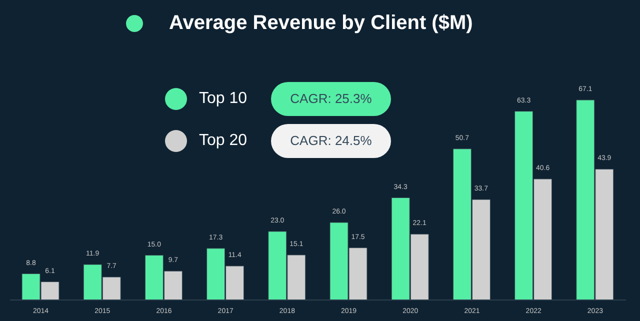 This screenshot has height=321, width=640. Describe the element at coordinates (331, 141) in the screenshot. I see `annotation: CAGR: 24.5%` at that location.